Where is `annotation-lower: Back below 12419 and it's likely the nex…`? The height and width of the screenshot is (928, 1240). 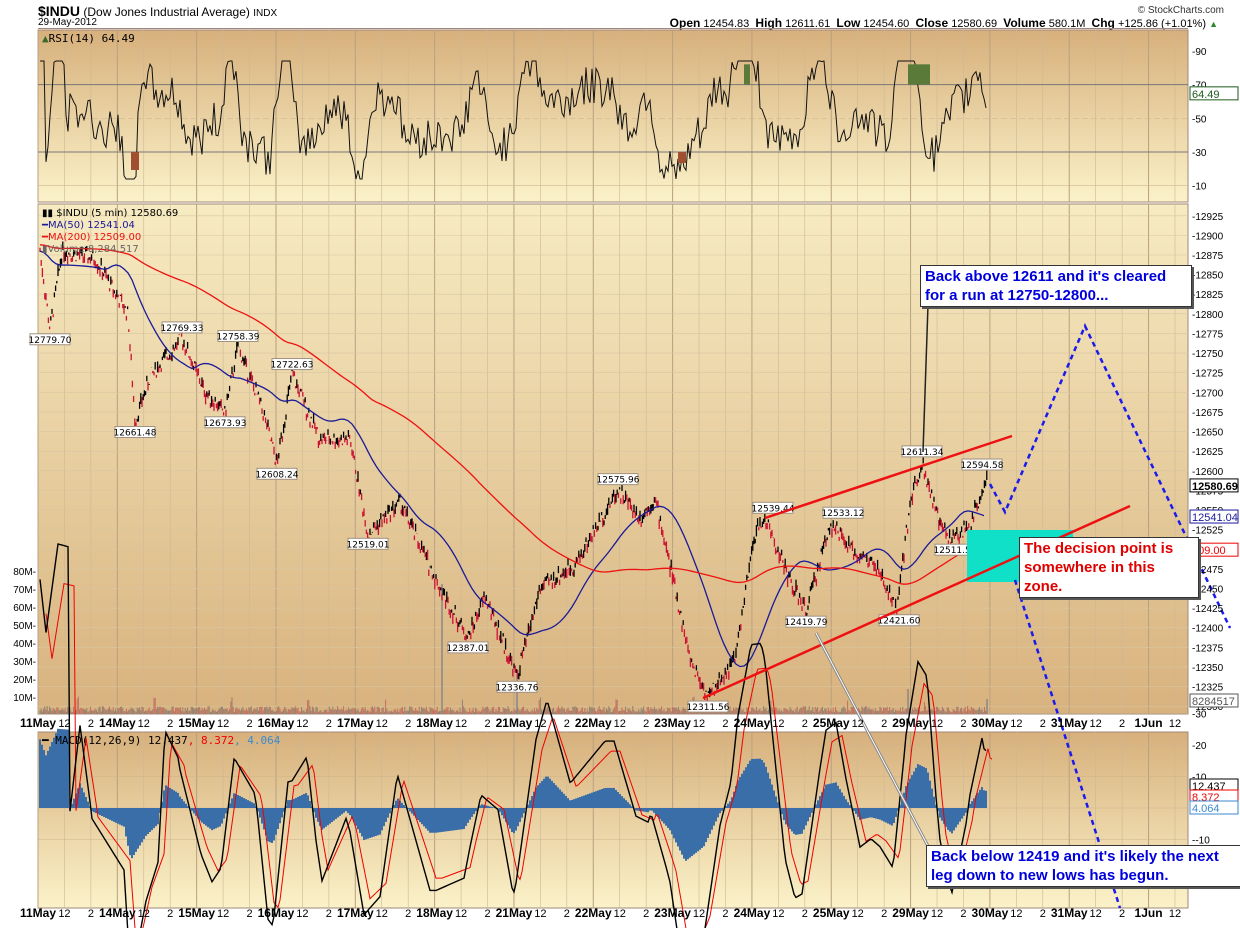 annotation-lower: Back below 12419 and it's likely the nex… is located at coordinates (1083, 866).